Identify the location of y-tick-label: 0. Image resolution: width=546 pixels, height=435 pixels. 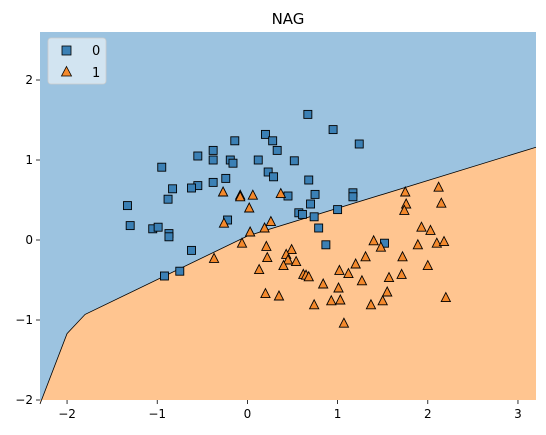
(29, 240).